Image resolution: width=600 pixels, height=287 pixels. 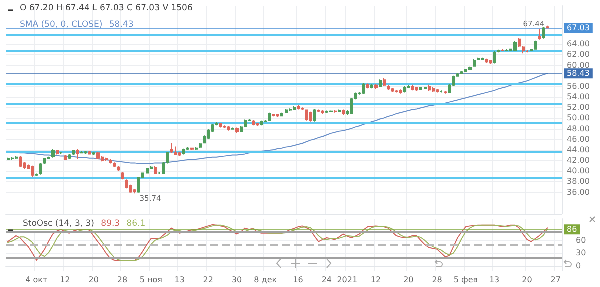 What do you see at coordinates (327, 280) in the screenshot?
I see `x-tick-label: 24` at bounding box center [327, 280].